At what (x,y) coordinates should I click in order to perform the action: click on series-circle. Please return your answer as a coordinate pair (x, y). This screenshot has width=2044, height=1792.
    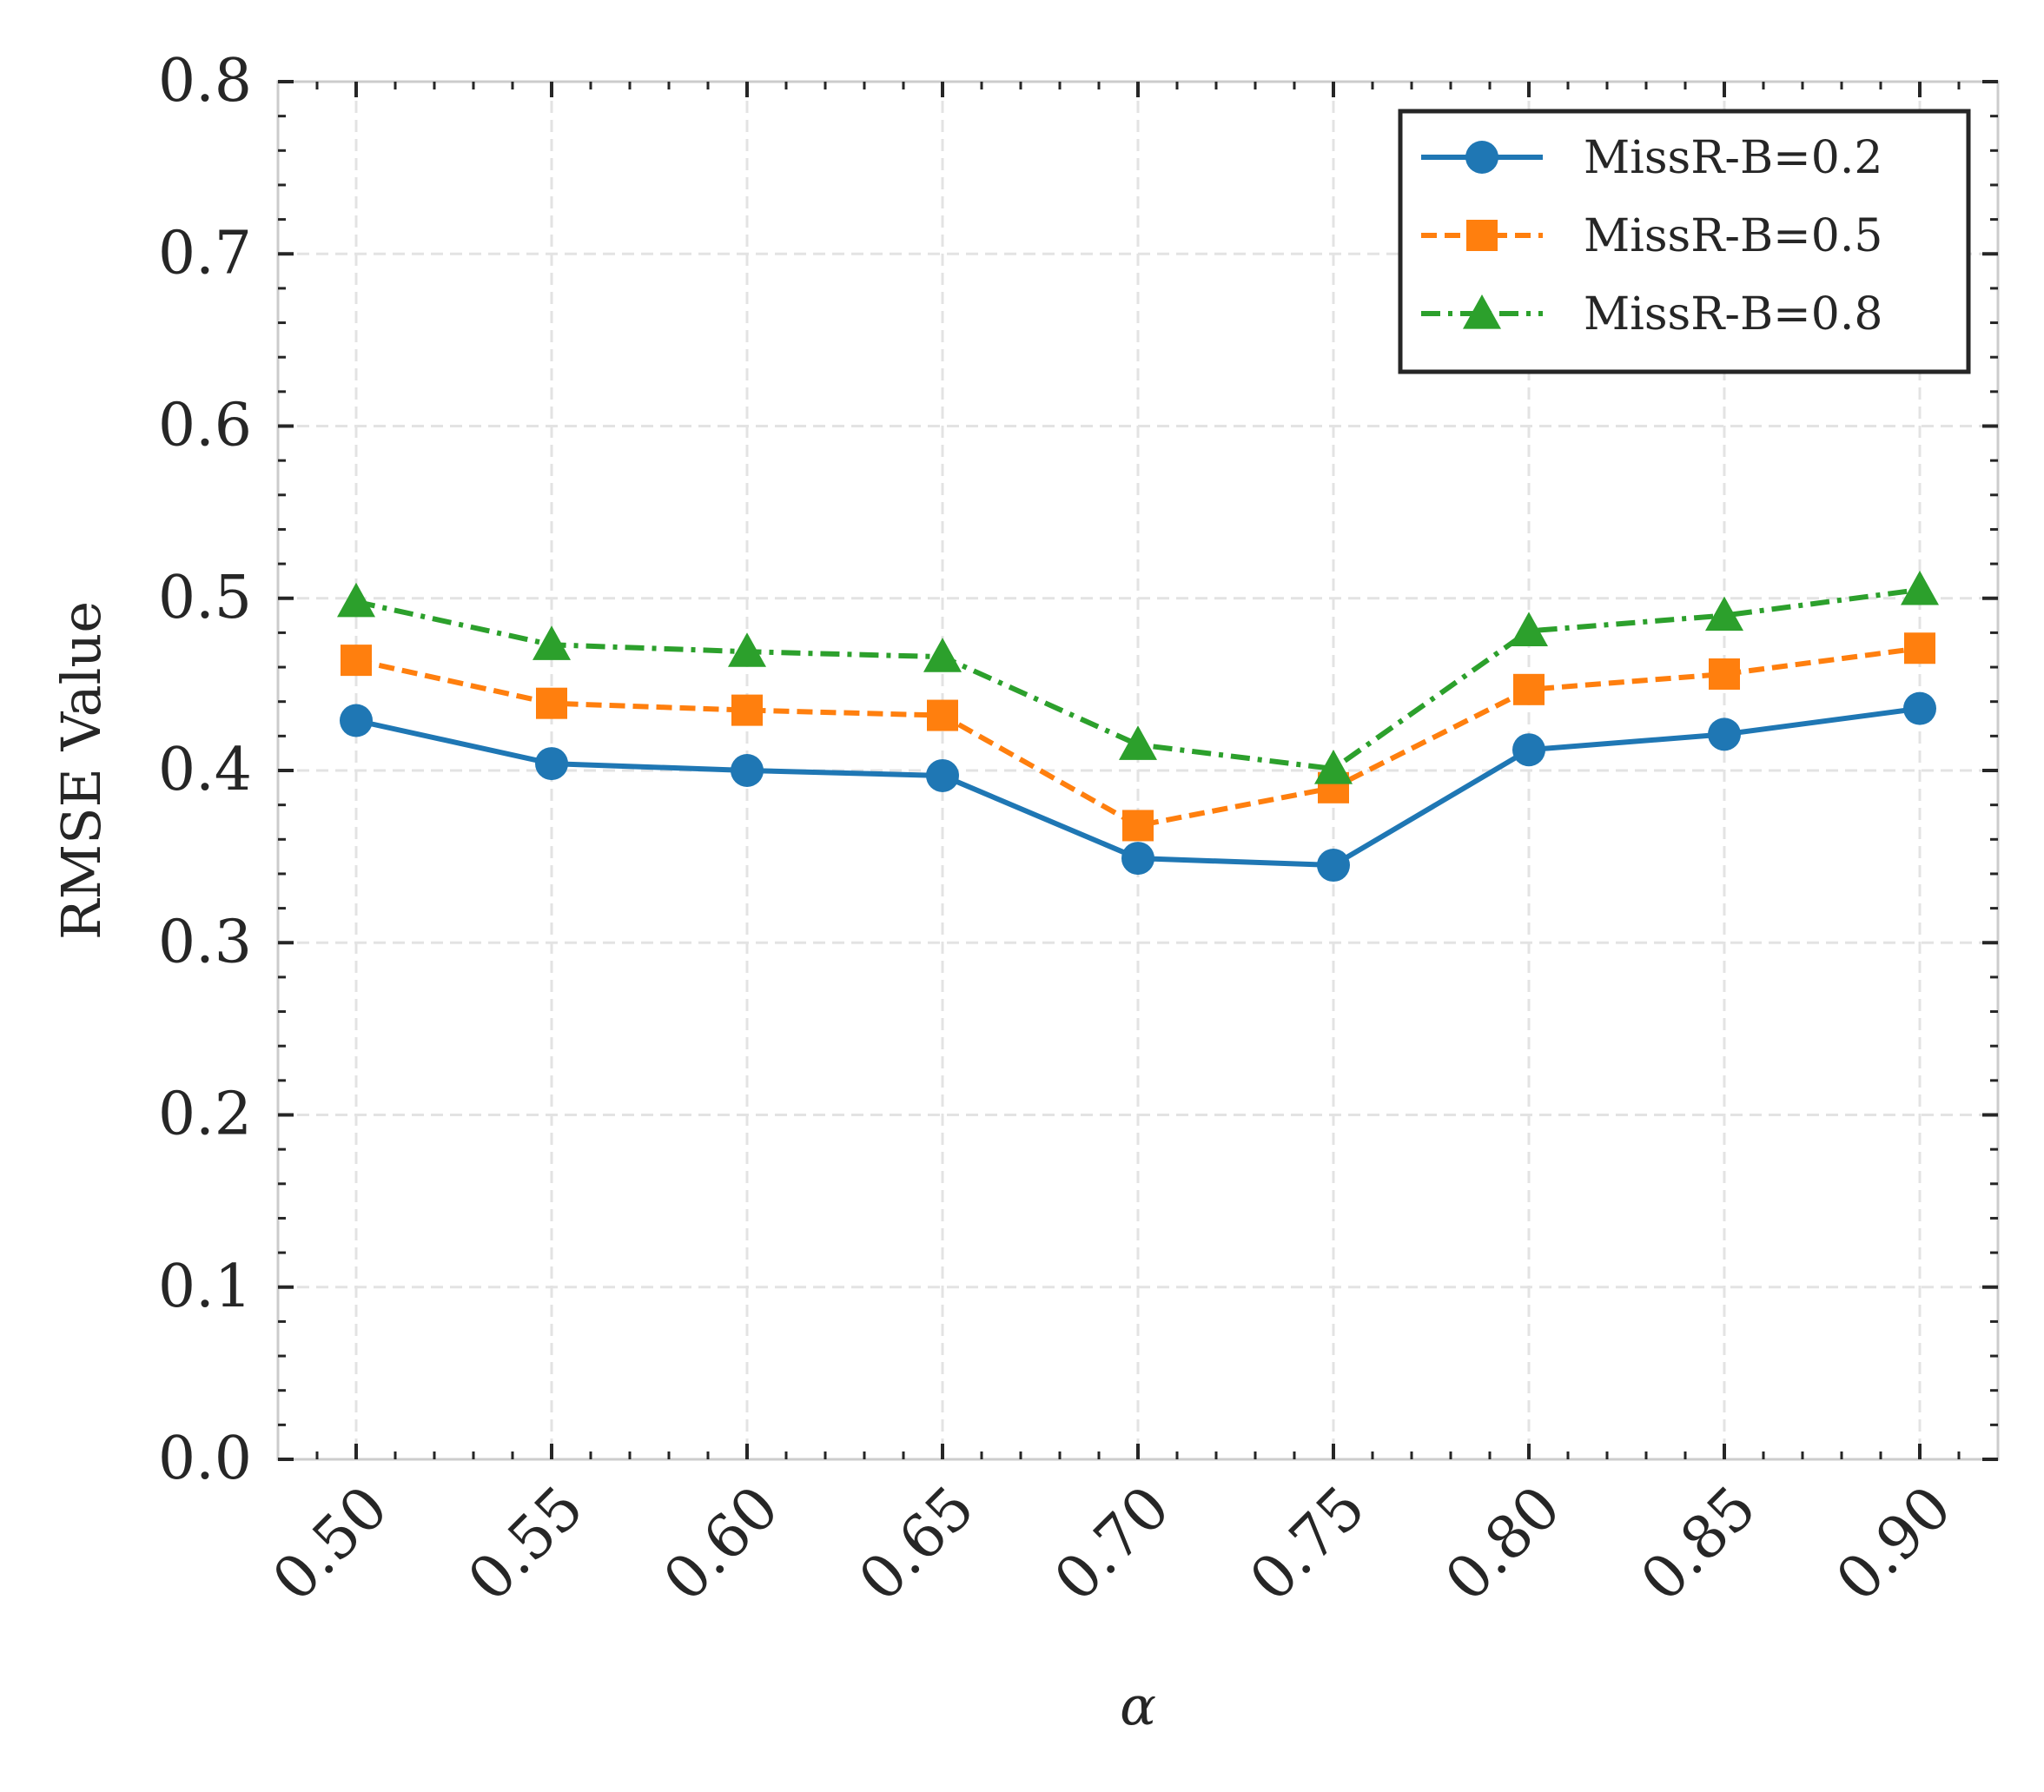
    Looking at the image, I should click on (1138, 787).